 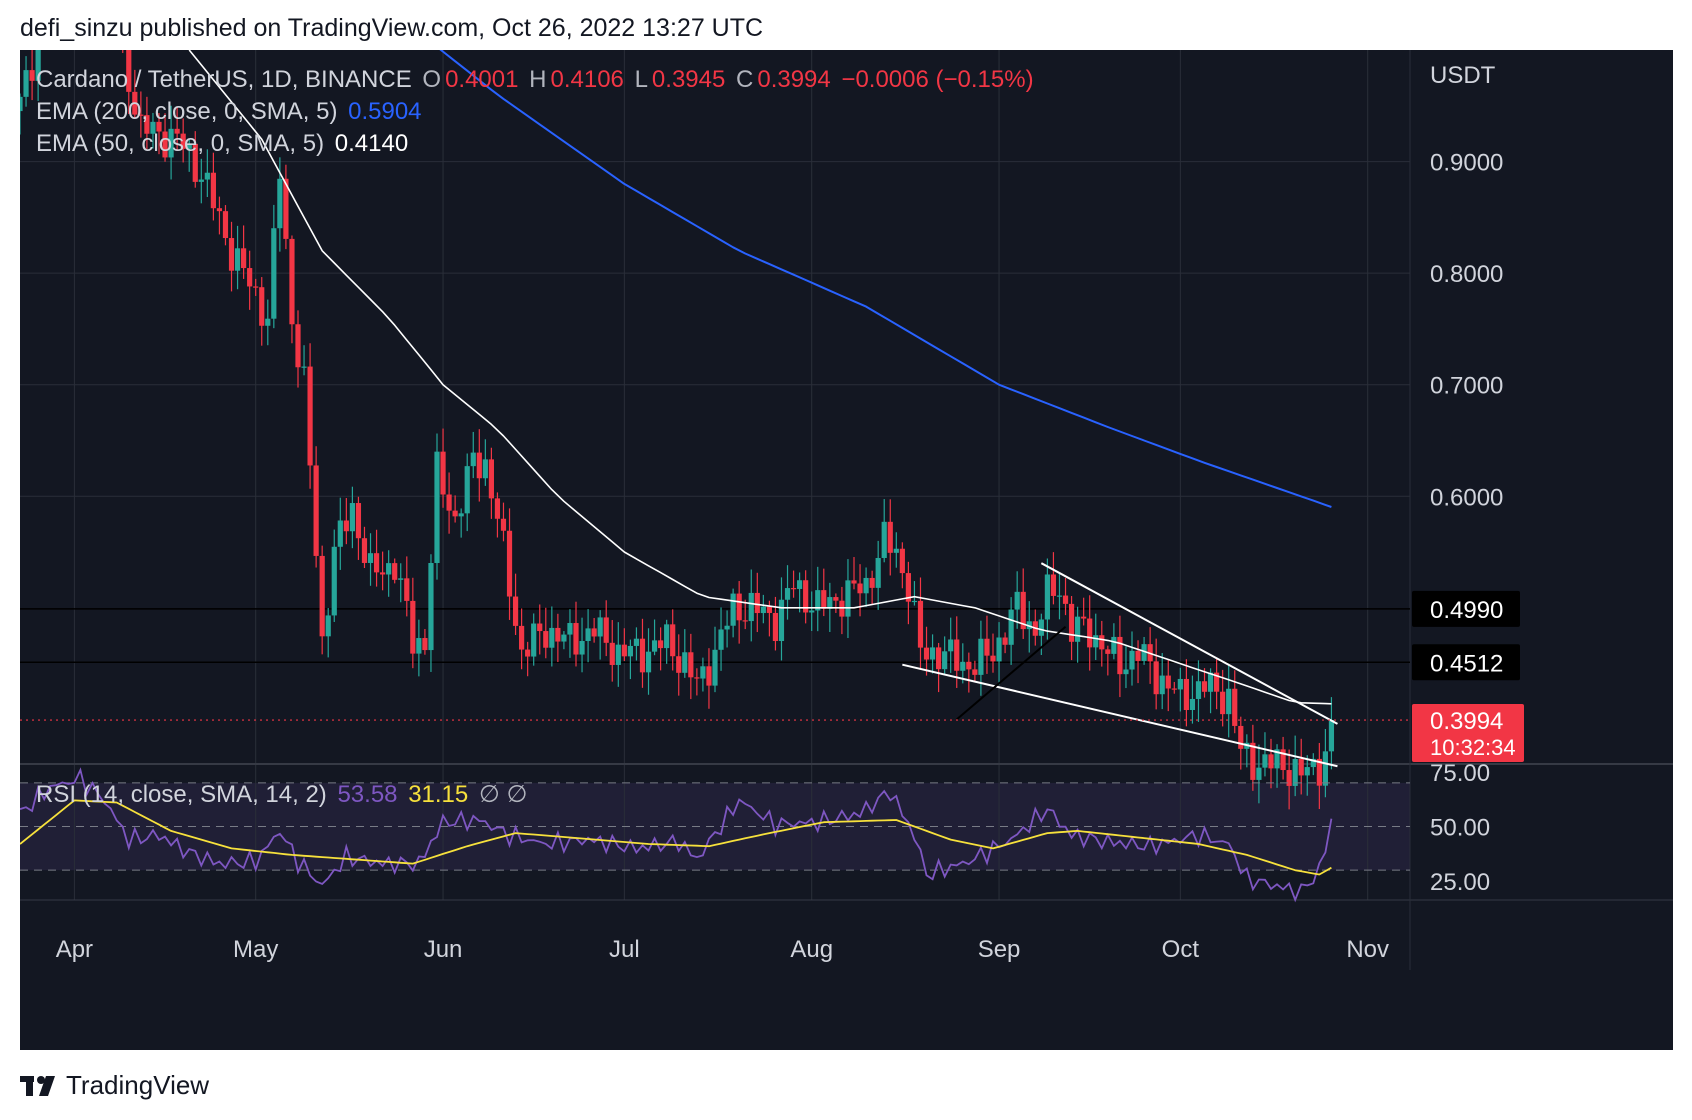 I want to click on high-value: 0.4106, so click(x=587, y=79).